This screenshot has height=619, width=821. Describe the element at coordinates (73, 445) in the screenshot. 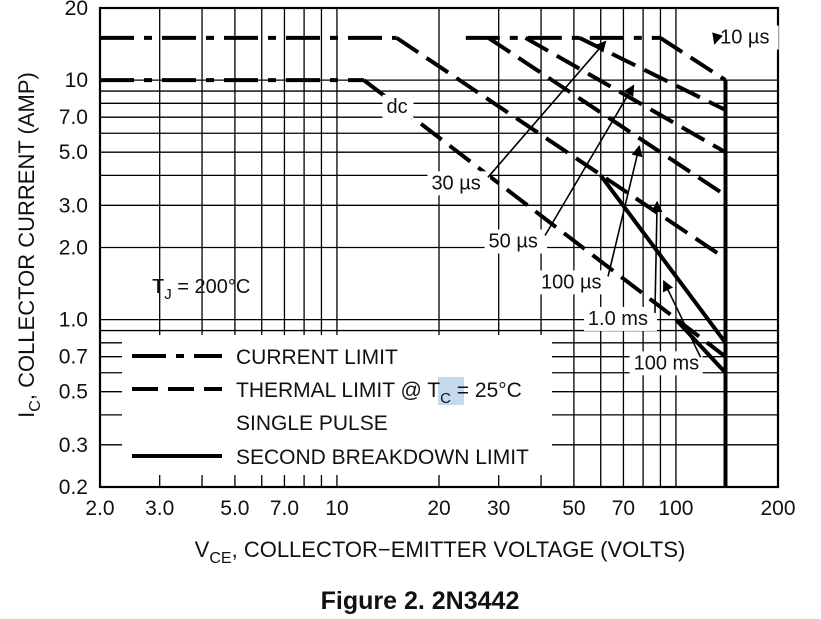

I see `y-tick-label: 0.3` at that location.